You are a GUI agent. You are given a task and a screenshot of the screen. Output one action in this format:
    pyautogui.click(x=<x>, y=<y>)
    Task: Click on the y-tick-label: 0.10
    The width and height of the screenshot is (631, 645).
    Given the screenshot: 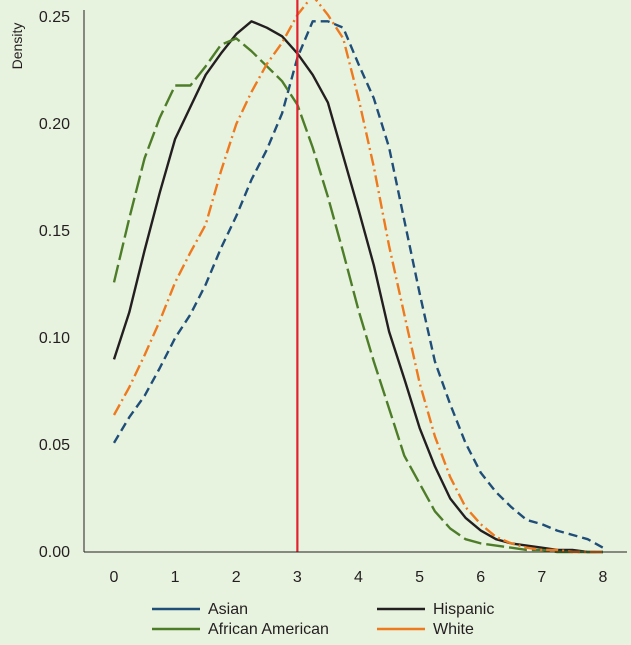 What is the action you would take?
    pyautogui.click(x=54, y=338)
    